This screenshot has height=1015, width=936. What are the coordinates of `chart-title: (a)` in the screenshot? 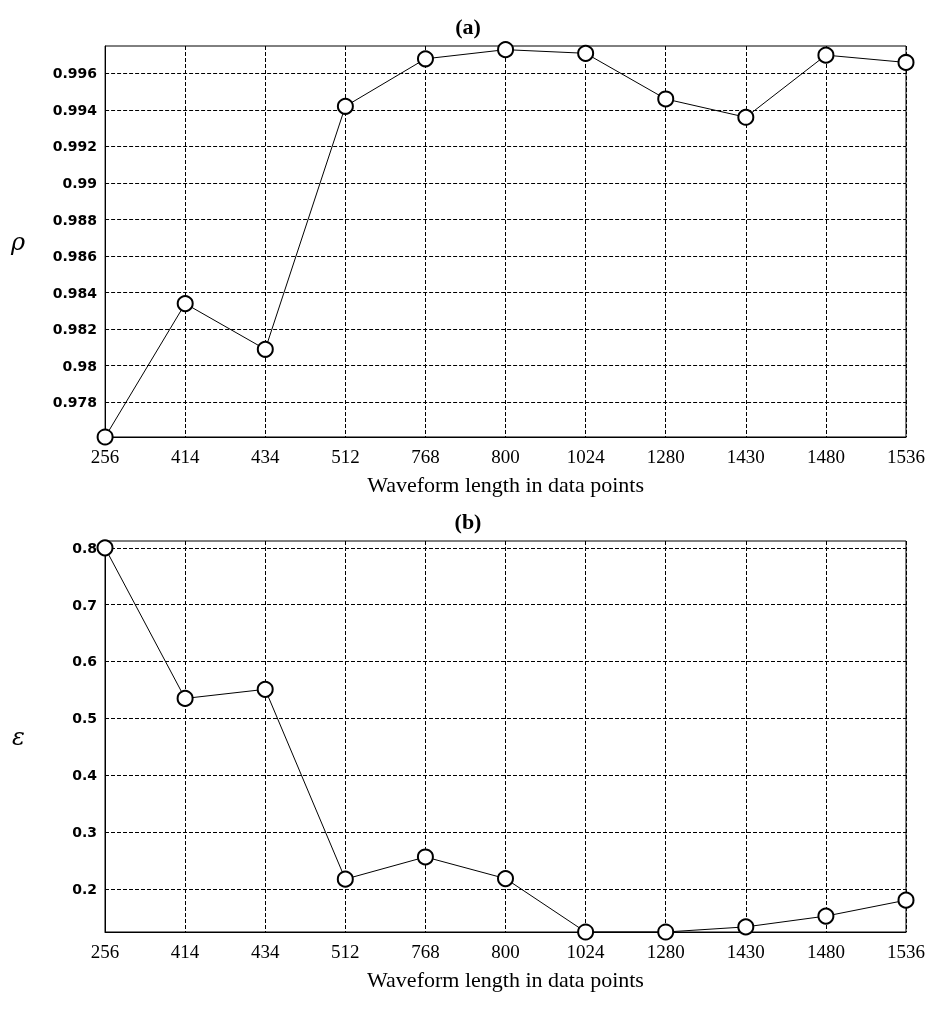 It's located at (468, 26).